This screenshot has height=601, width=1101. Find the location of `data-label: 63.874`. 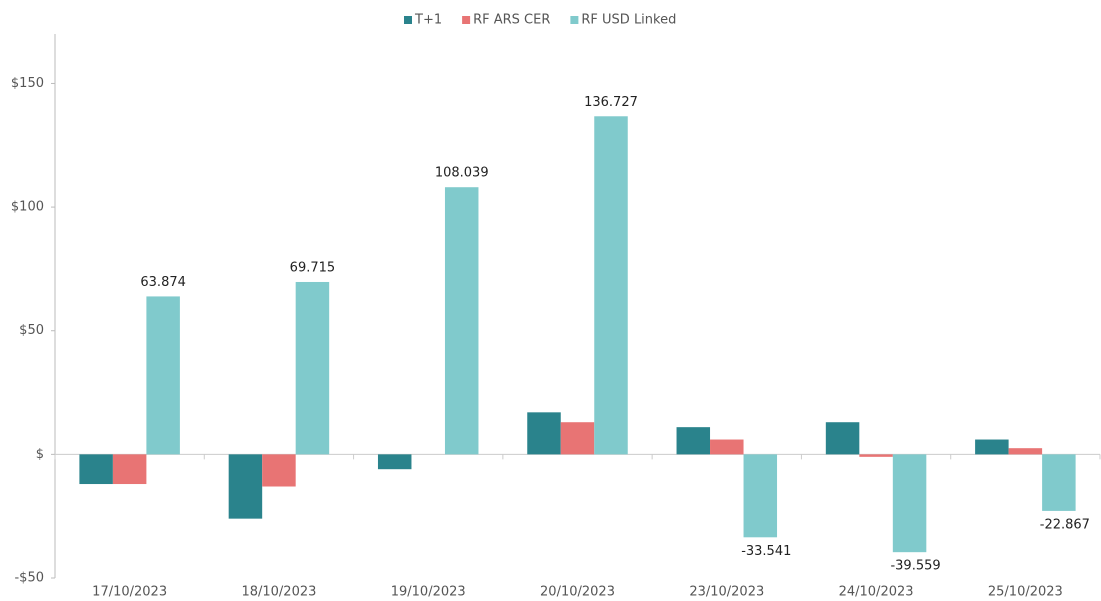

data-label: 63.874 is located at coordinates (163, 282).